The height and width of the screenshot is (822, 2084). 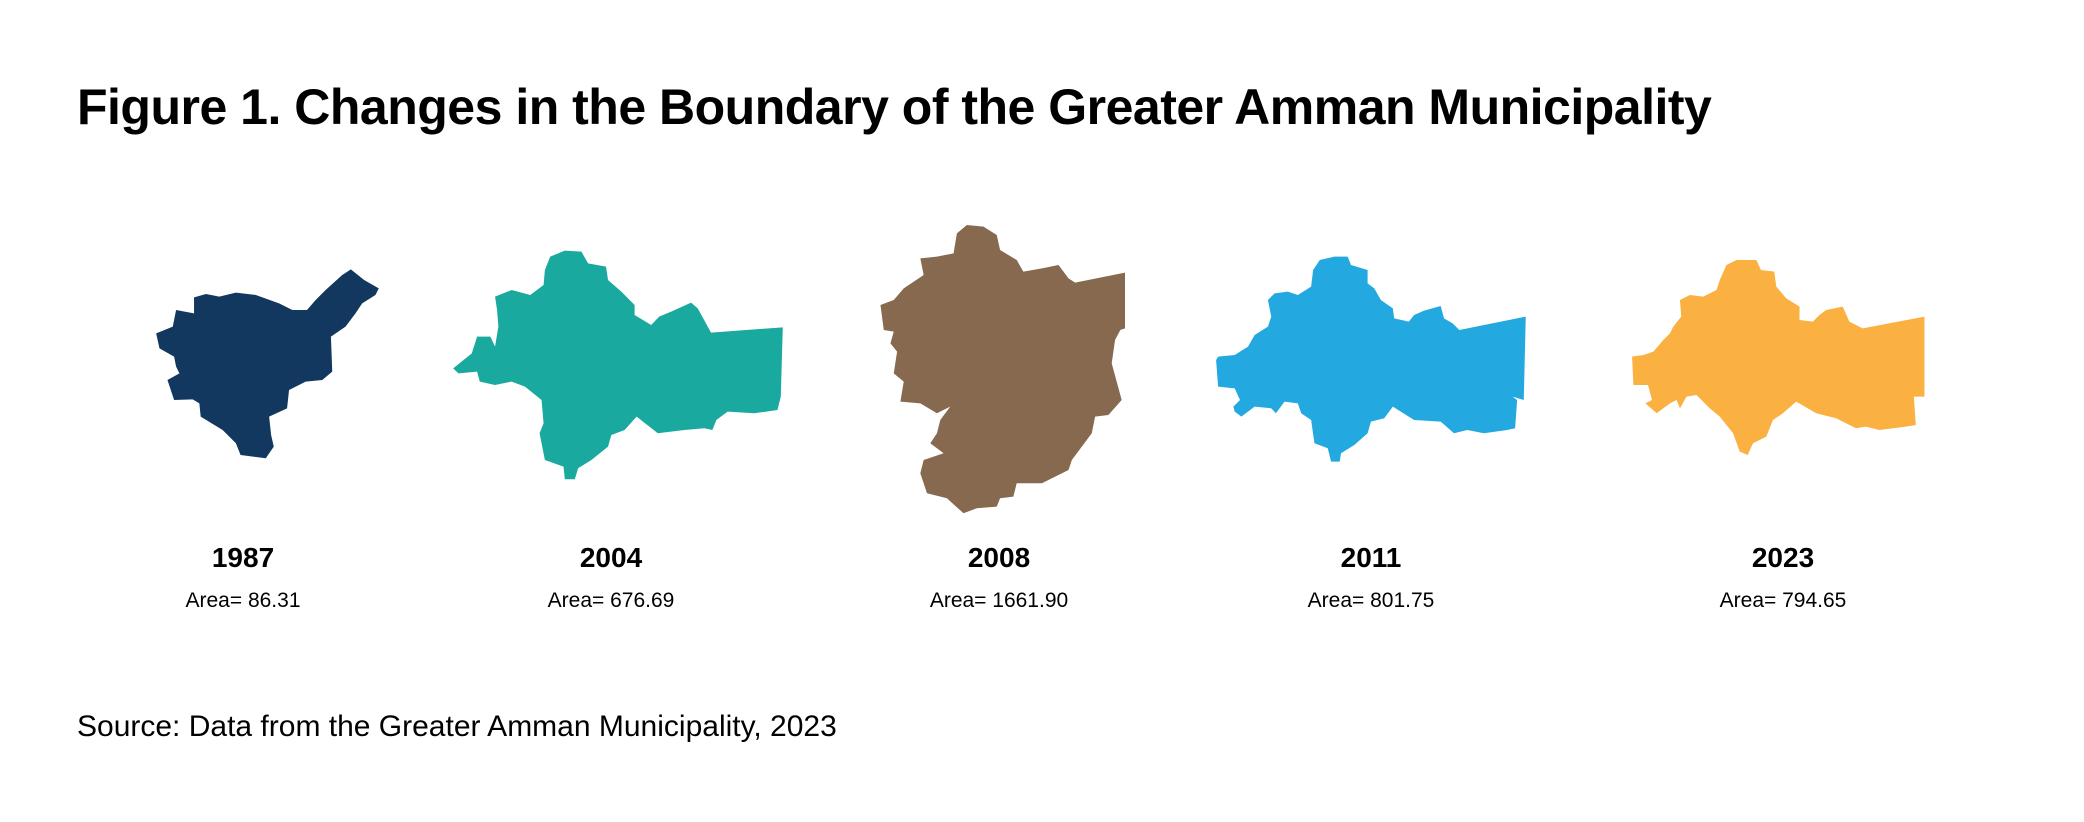 What do you see at coordinates (999, 600) in the screenshot?
I see `map-area-label: Area= 1661.90` at bounding box center [999, 600].